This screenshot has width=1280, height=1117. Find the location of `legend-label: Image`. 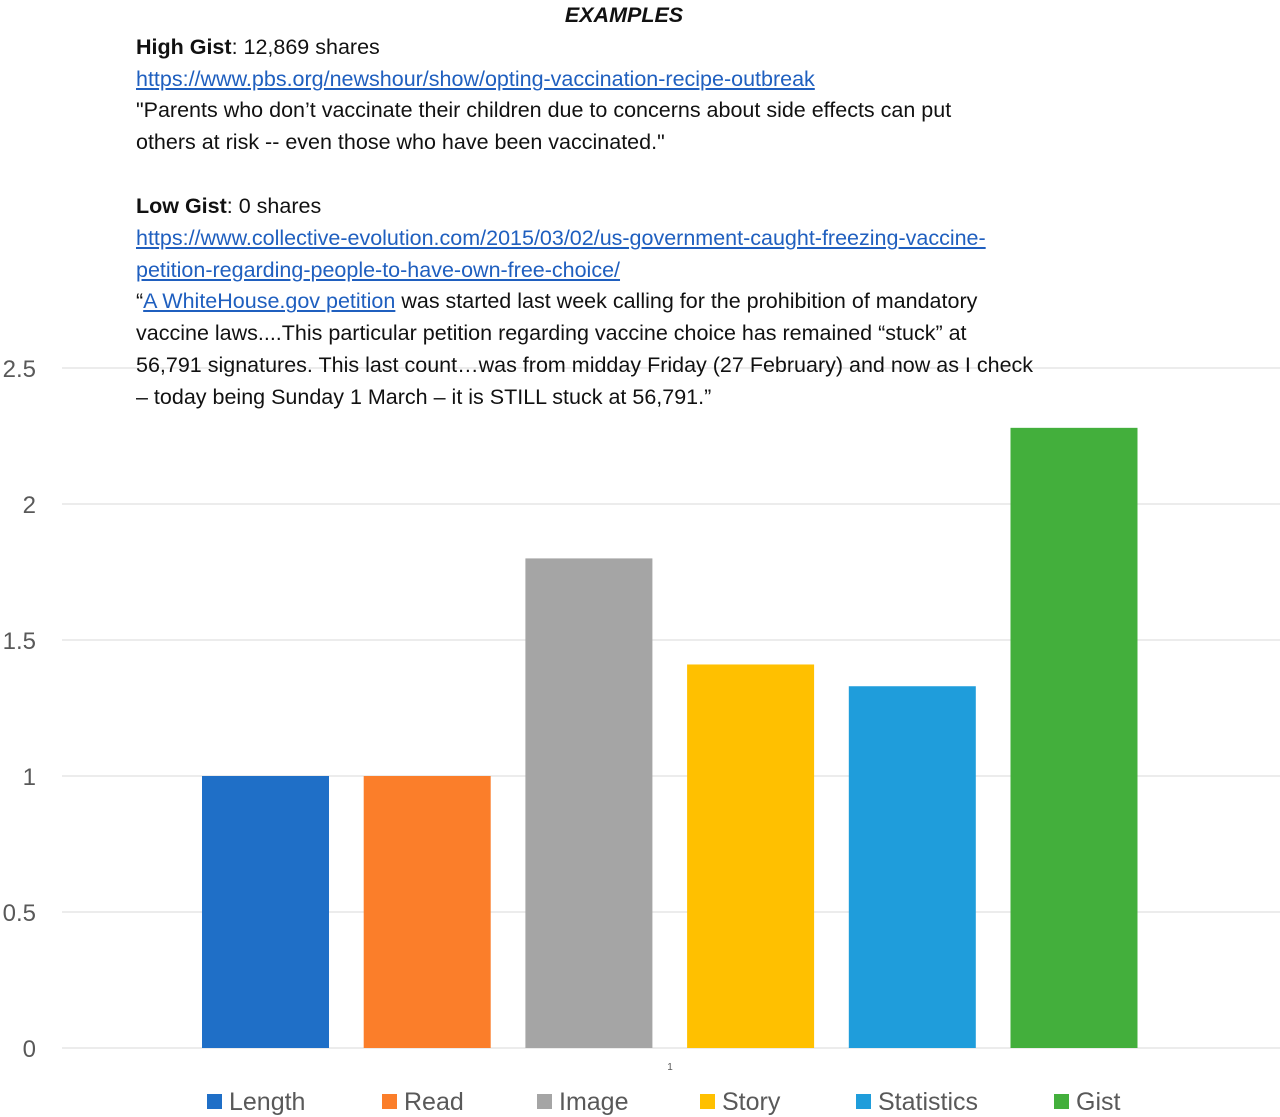

legend-label: Image is located at coordinates (593, 1102).